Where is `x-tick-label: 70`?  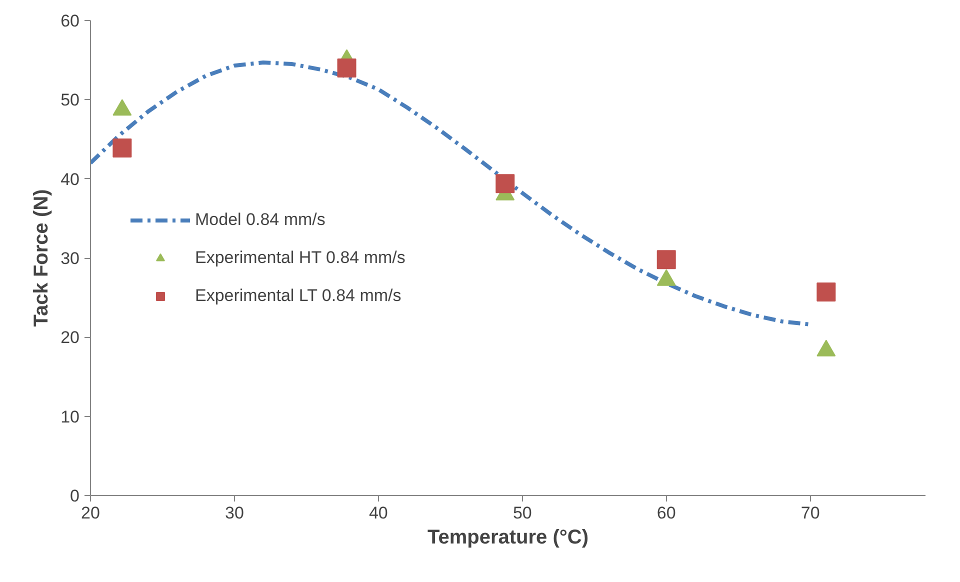
x-tick-label: 70 is located at coordinates (810, 513).